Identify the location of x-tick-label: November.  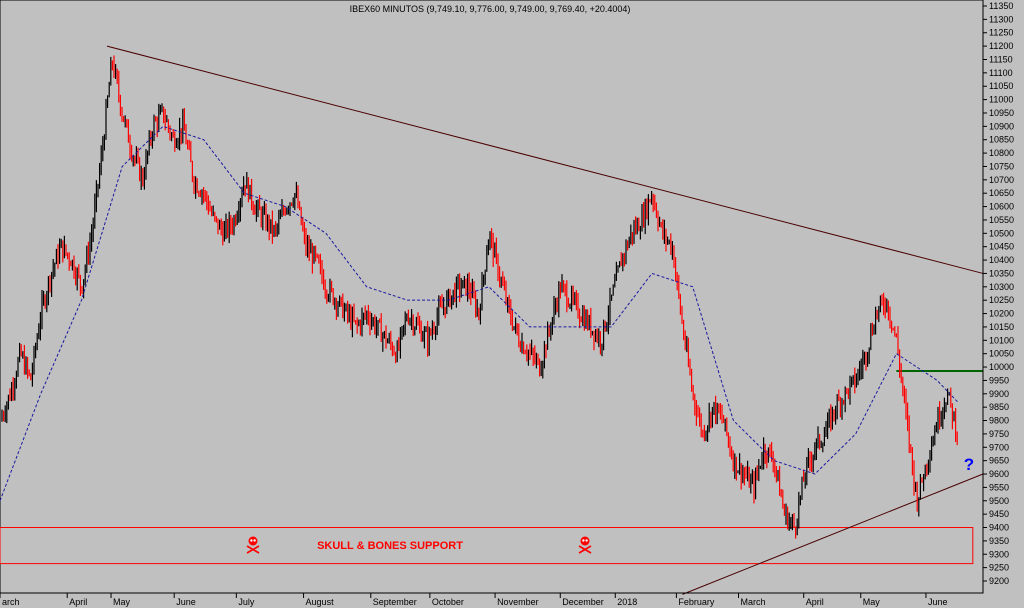
(518, 602).